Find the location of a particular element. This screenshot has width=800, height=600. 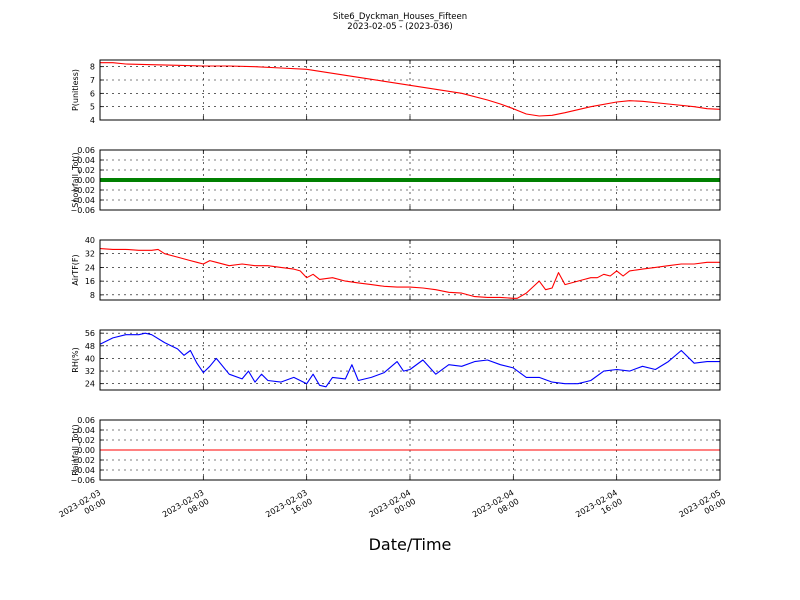

figure-subtitle: 2023-02-05 - (2023-036) is located at coordinates (399, 27).